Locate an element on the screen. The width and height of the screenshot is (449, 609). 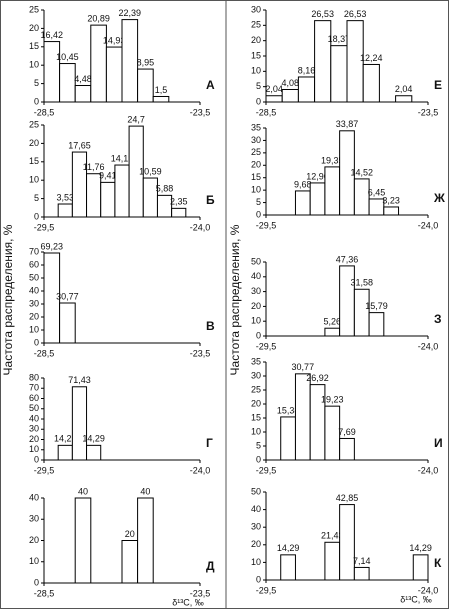
panel-letter: Г is located at coordinates (209, 443).